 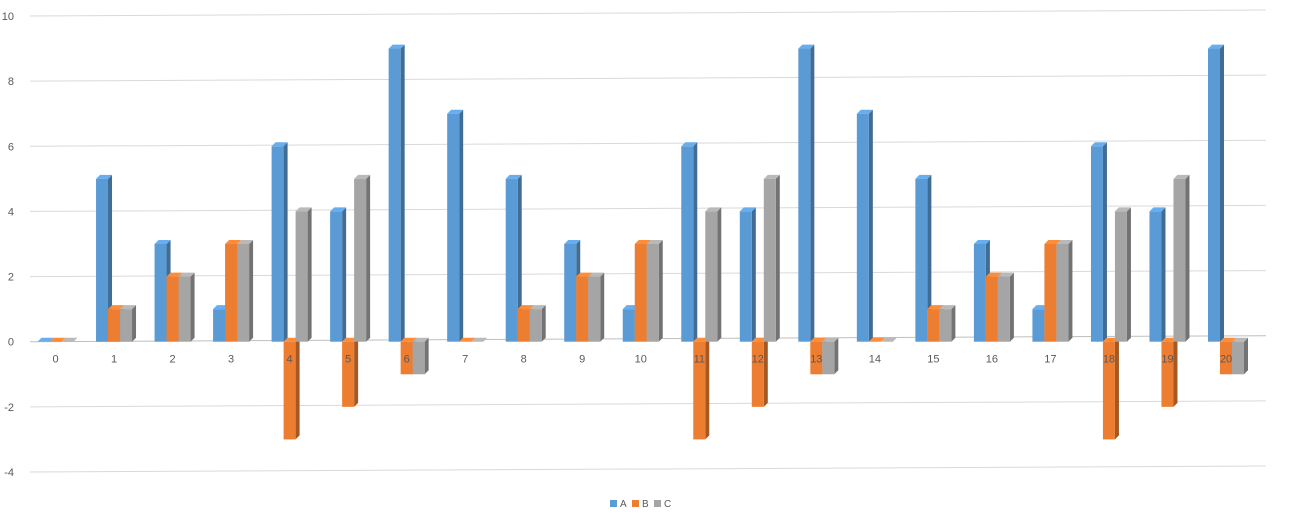 What do you see at coordinates (933, 360) in the screenshot?
I see `x-tick-label: 15` at bounding box center [933, 360].